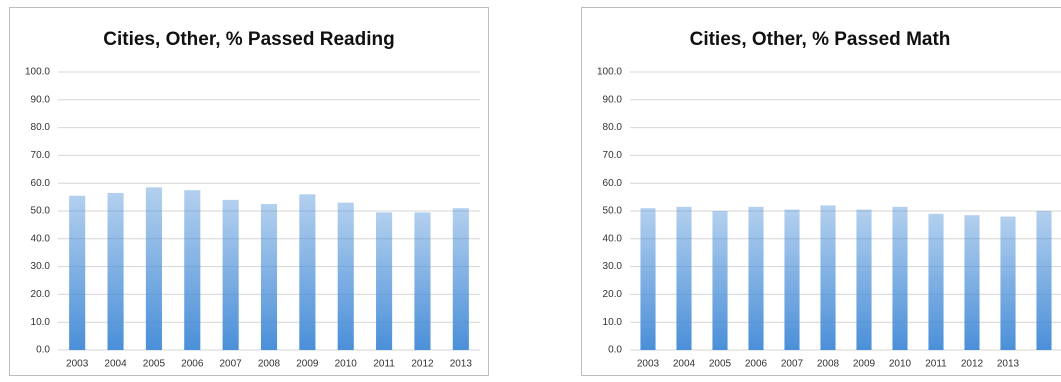 Image resolution: width=1061 pixels, height=382 pixels. I want to click on chart-title: Cities, Other, % Passed Reading, so click(248, 39).